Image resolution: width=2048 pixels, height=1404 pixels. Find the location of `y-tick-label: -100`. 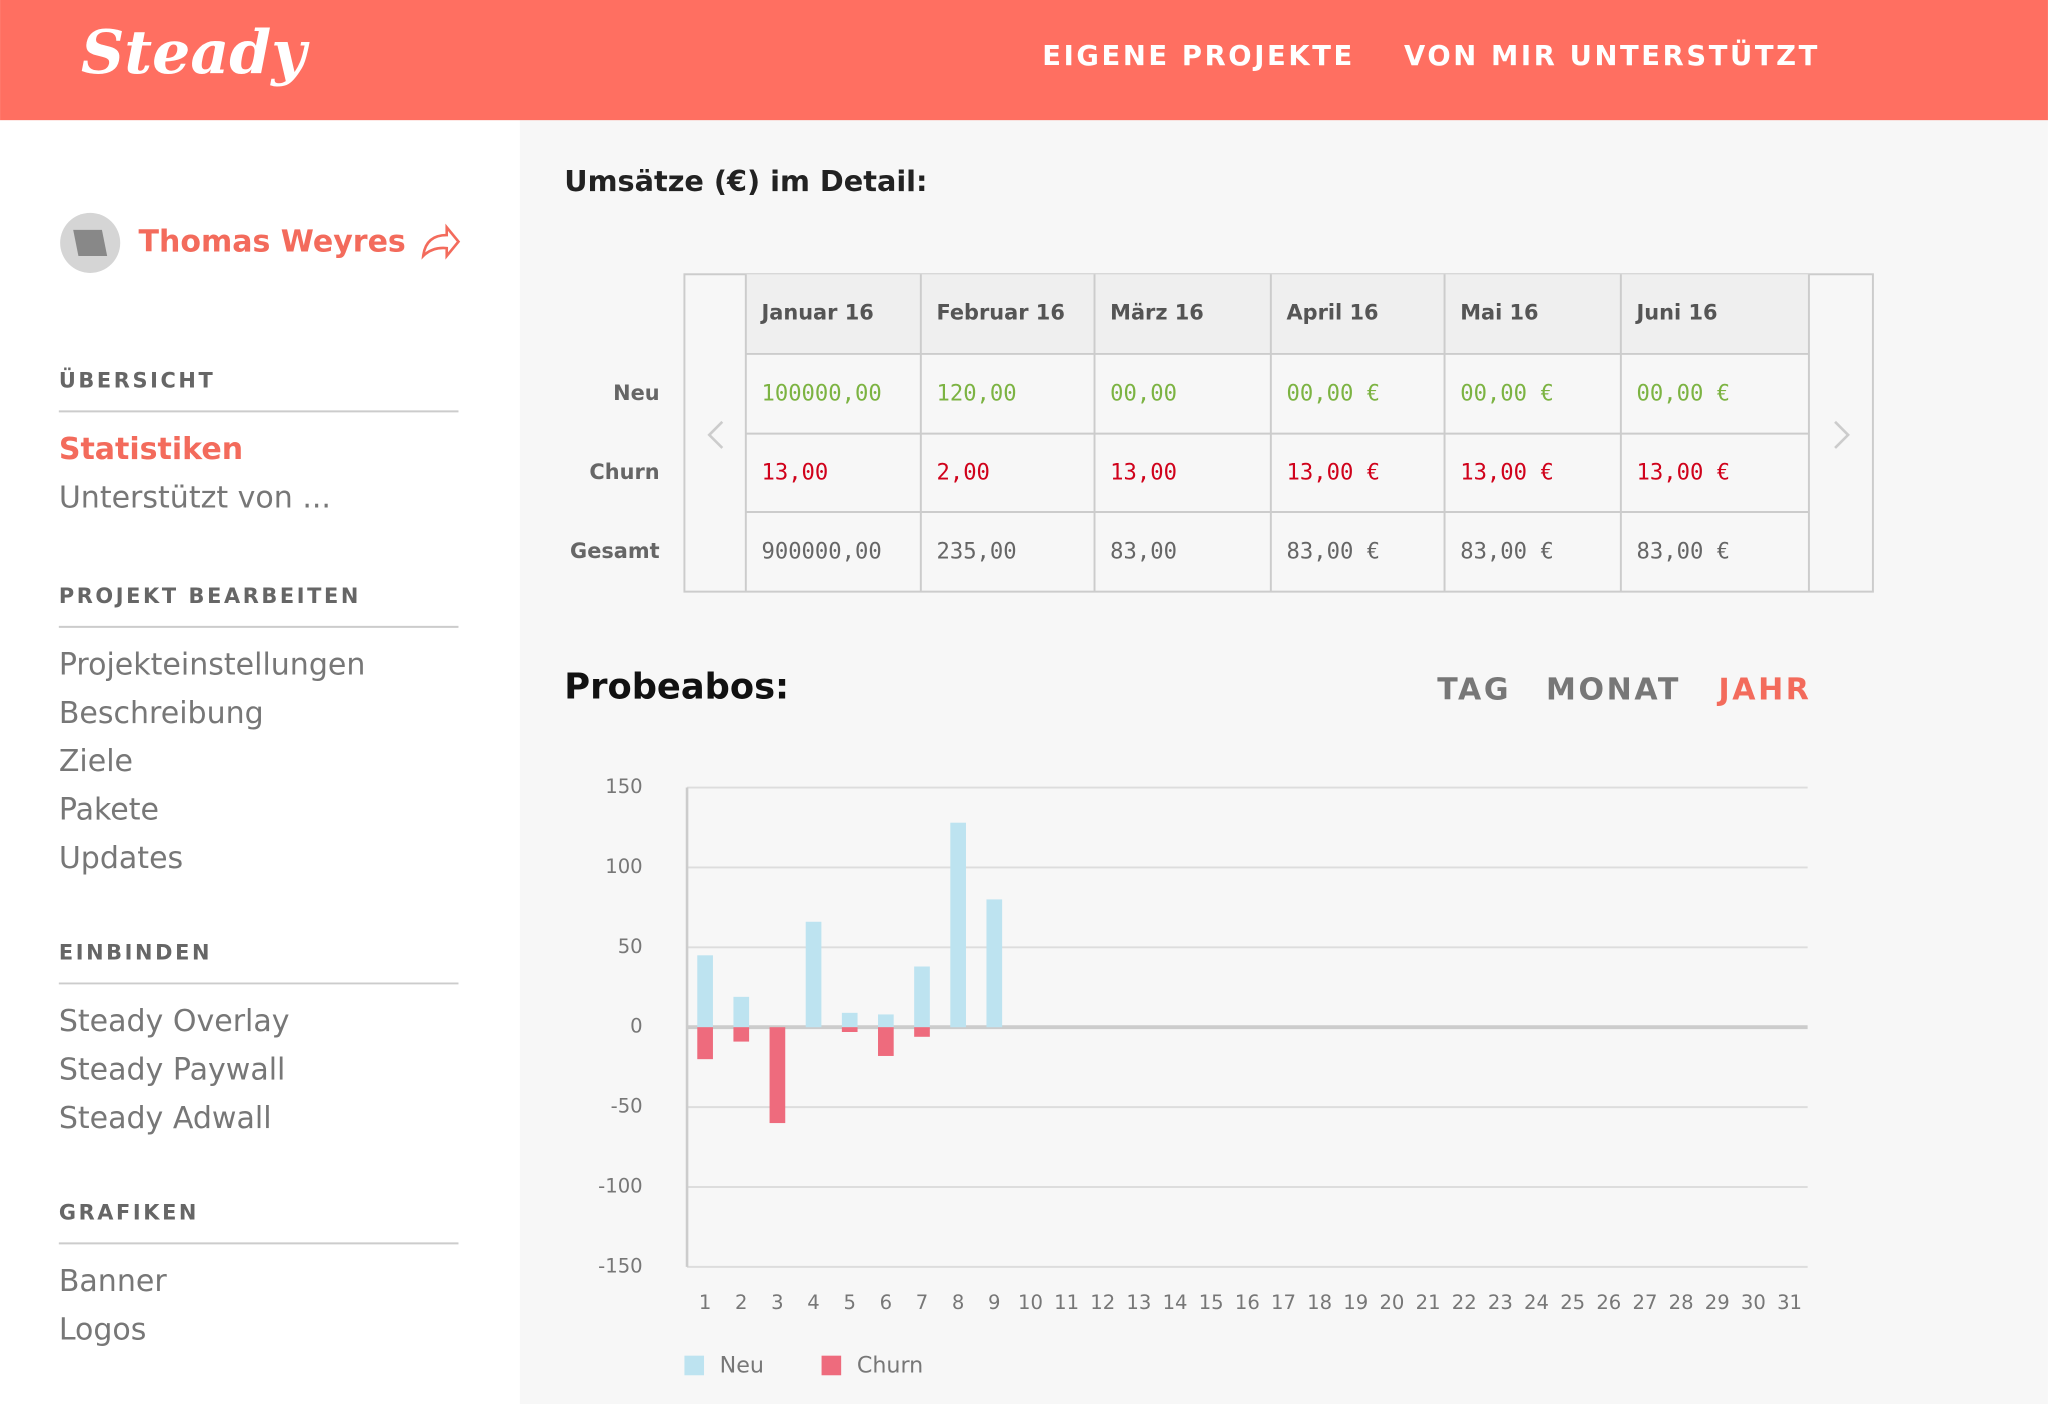

y-tick-label: -100 is located at coordinates (620, 1185).